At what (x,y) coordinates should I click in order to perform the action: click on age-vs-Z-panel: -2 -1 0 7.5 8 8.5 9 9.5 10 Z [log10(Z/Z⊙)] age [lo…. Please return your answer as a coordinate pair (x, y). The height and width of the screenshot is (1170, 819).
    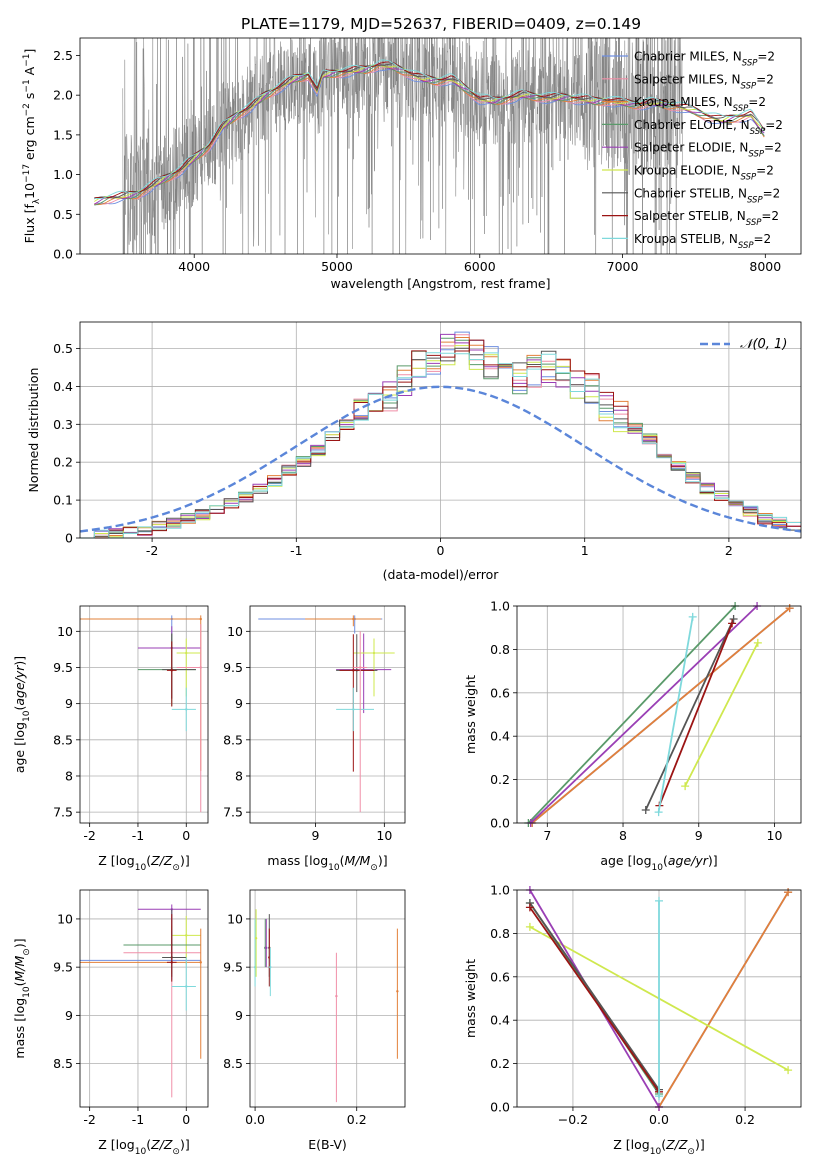
    Looking at the image, I should click on (110, 739).